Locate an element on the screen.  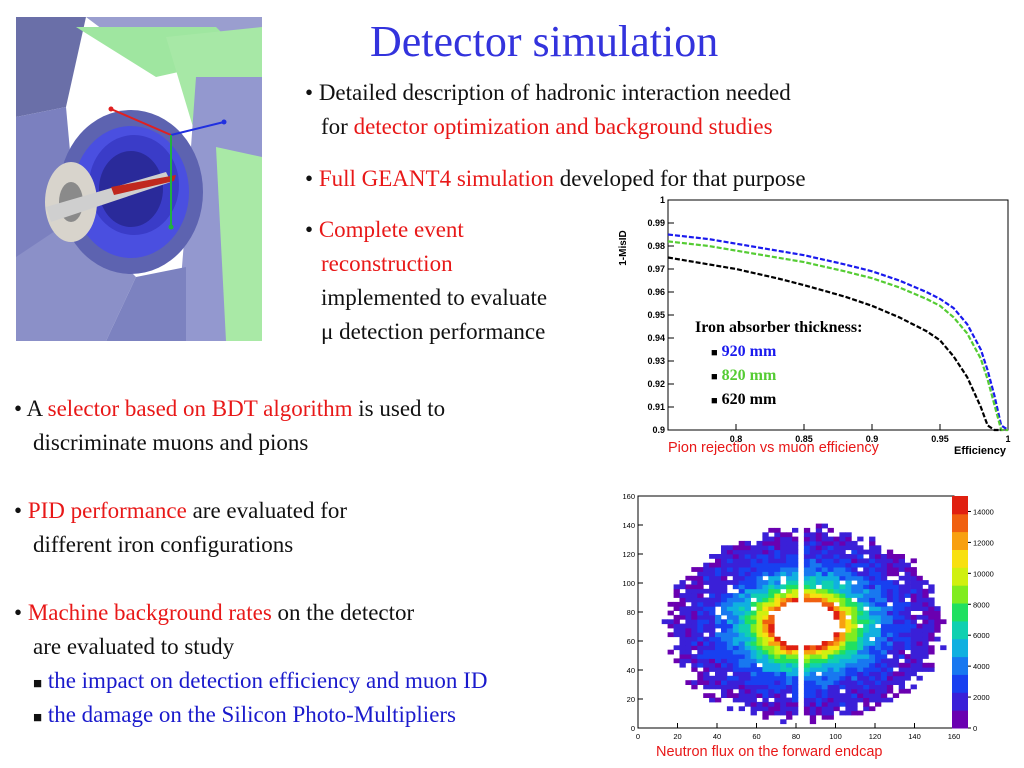
x-tick-label: 140 is located at coordinates (914, 736).